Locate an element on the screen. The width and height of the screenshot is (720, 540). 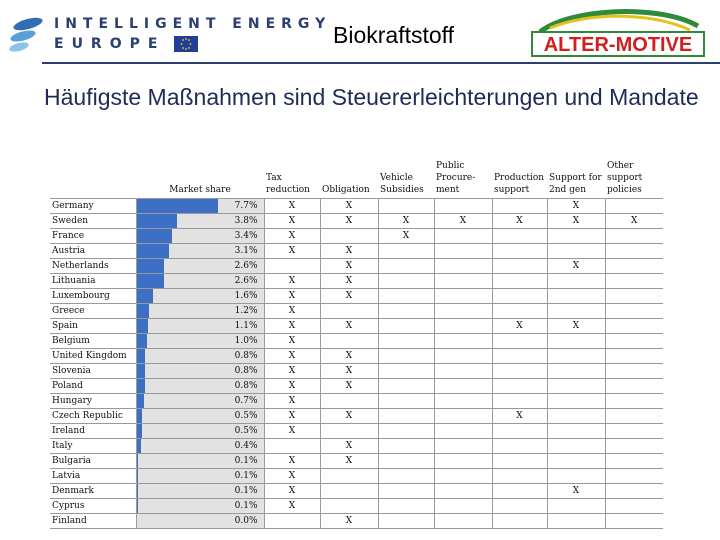
country-cell: Greece is located at coordinates (93, 311).